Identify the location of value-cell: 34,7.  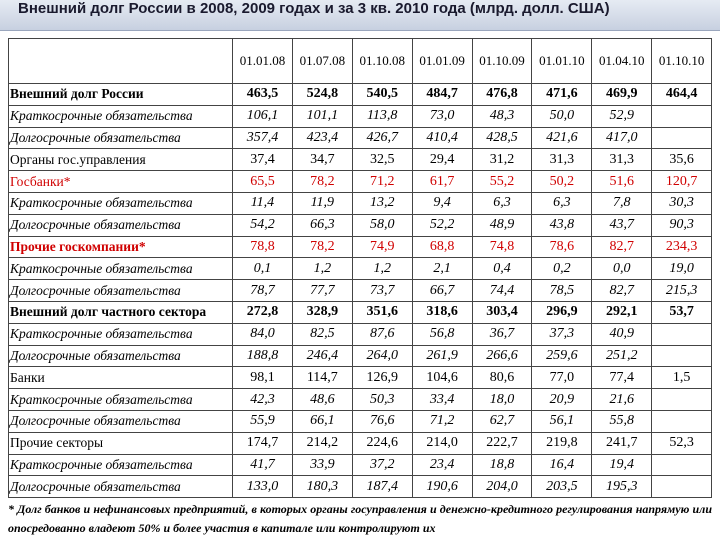
(322, 160).